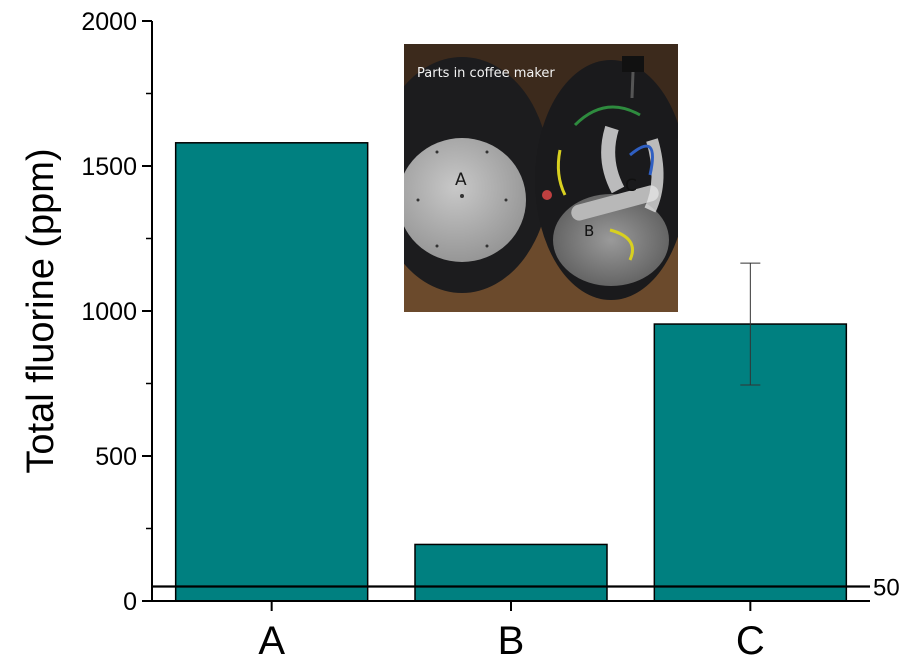 This screenshot has height=659, width=909. Describe the element at coordinates (109, 312) in the screenshot. I see `y-tick-label-1000: 1000` at that location.